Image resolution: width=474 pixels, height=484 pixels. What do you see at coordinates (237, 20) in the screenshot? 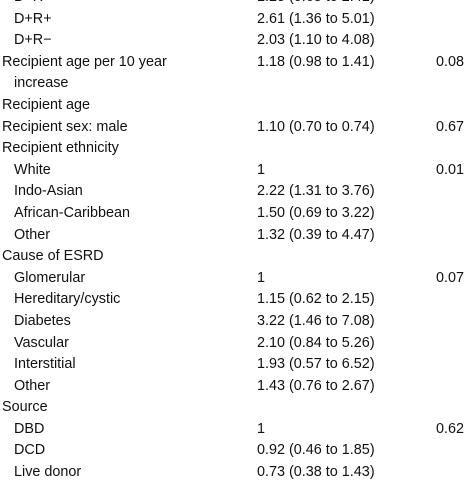
I see `table-row: D+R+ 2.61 (1.36 to 5.01)` at bounding box center [237, 20].